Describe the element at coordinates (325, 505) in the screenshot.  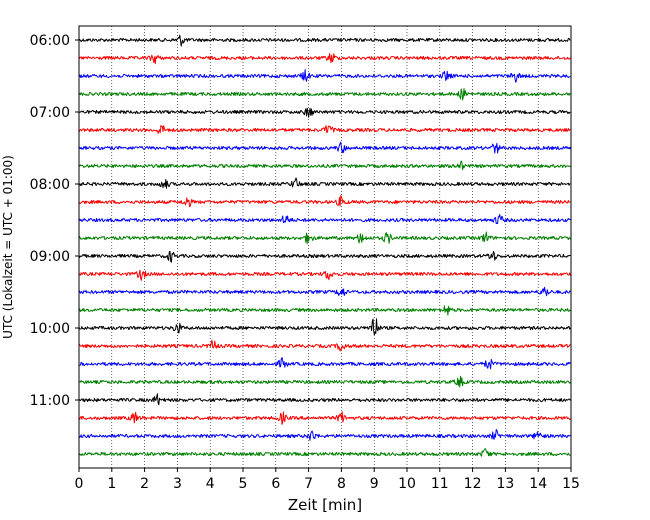
I see `x-axis-label: Zeit [min]` at that location.